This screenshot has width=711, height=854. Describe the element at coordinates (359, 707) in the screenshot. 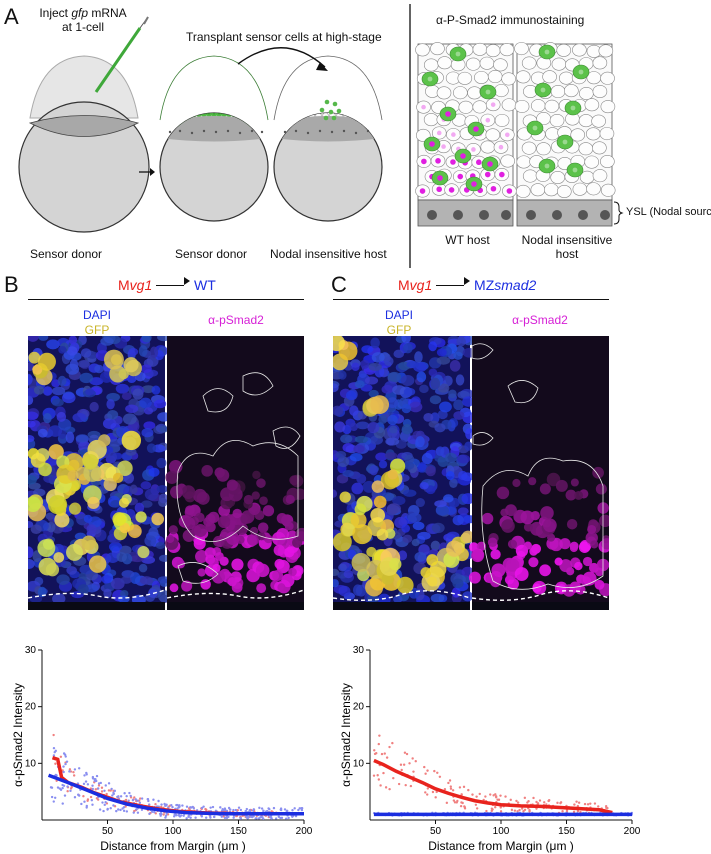

I see `y-tick-label: 20` at that location.